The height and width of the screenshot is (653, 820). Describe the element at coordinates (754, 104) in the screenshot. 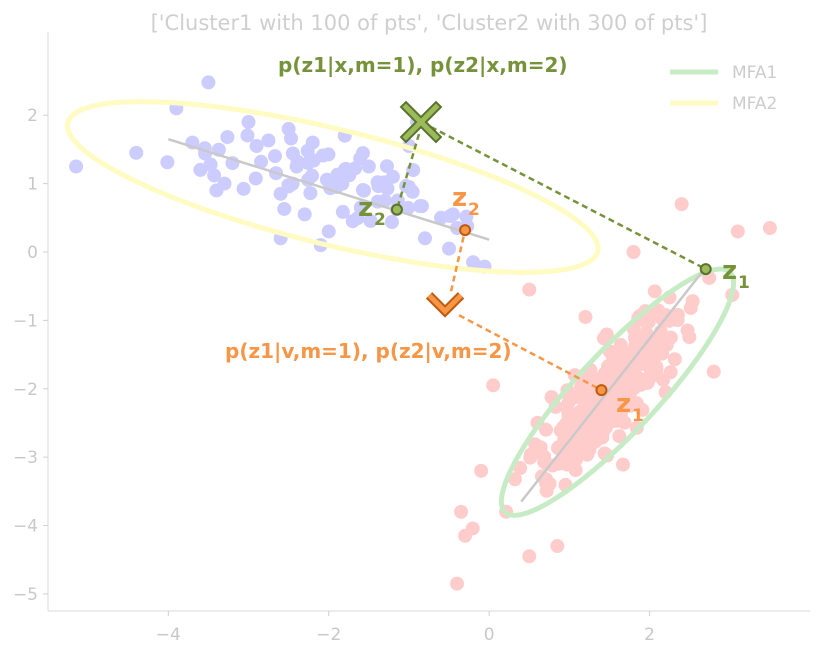

I see `legend-label-mfa2: MFA2` at that location.